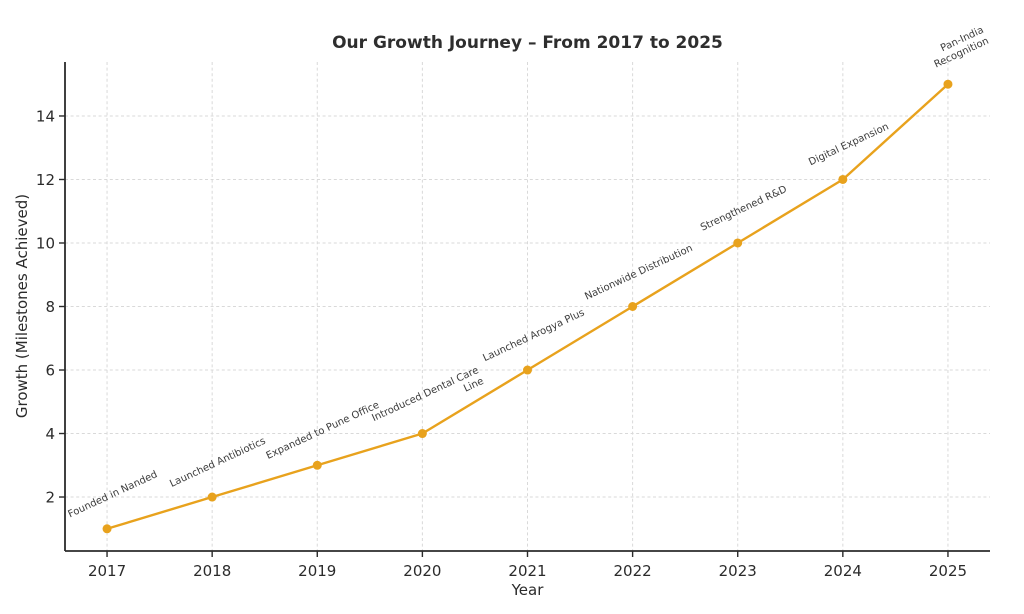  What do you see at coordinates (527, 590) in the screenshot?
I see `x-axis-label: Year` at bounding box center [527, 590].